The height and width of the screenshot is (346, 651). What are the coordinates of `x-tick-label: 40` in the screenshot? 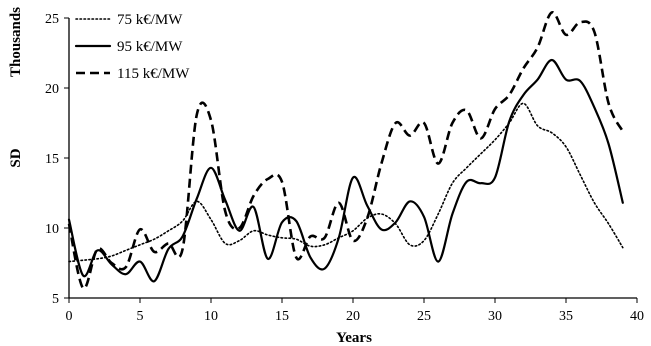 It's located at (637, 316).